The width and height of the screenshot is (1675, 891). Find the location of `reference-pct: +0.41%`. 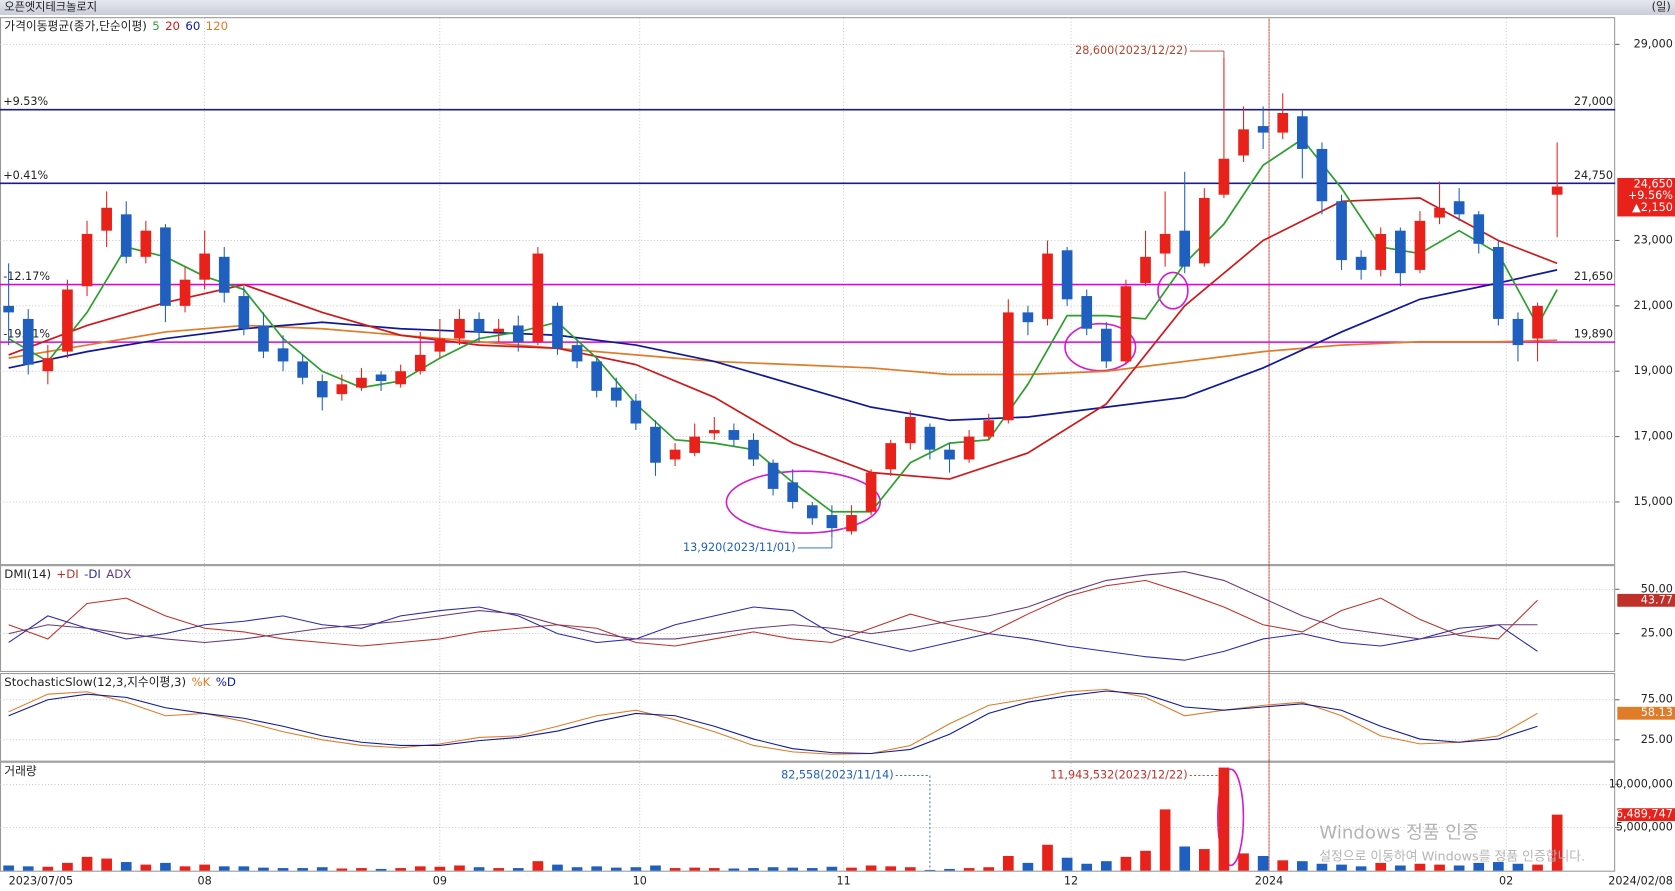

reference-pct: +0.41% is located at coordinates (25, 175).